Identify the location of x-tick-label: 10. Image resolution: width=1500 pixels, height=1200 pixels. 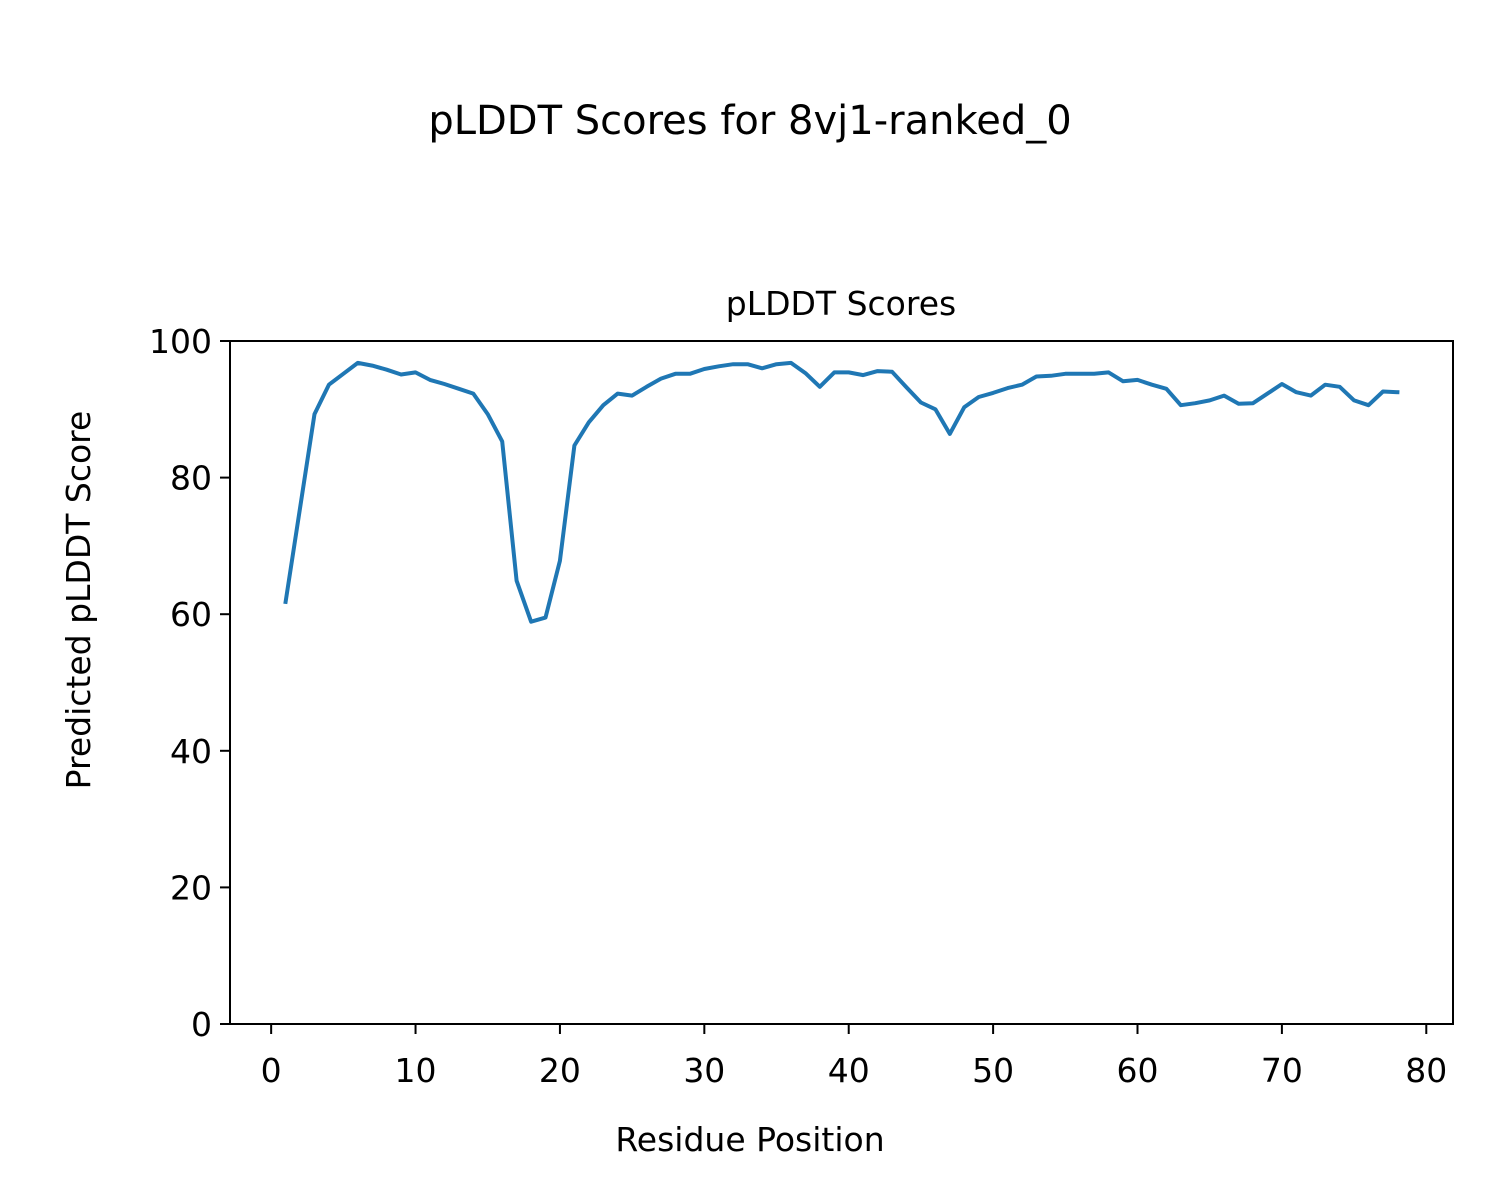
(416, 1070).